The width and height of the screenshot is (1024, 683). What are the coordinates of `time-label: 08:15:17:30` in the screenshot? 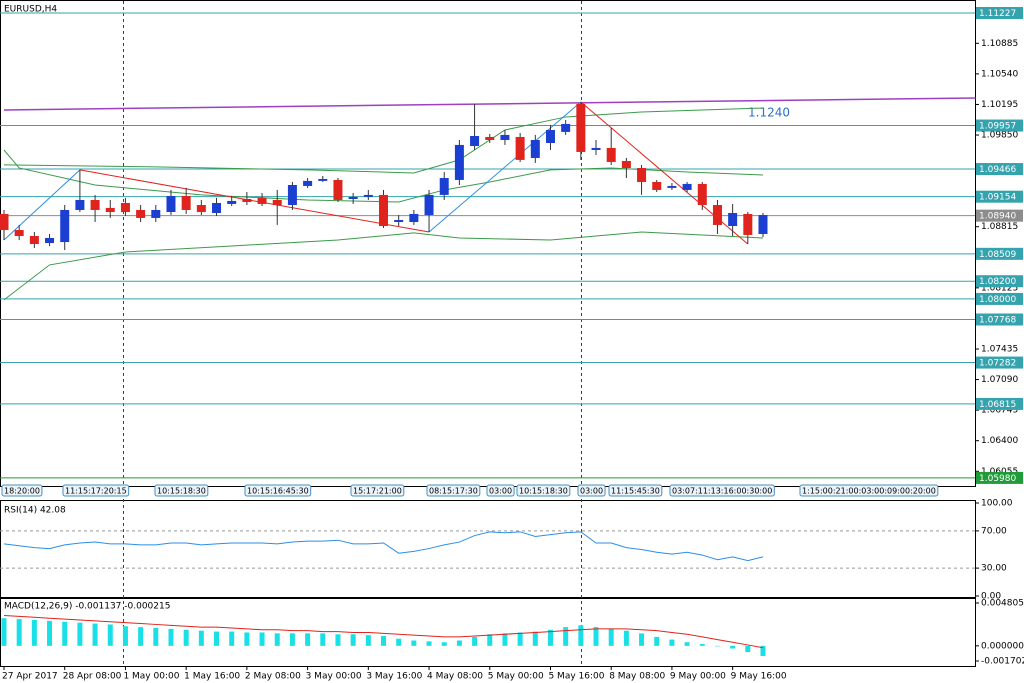 It's located at (453, 491).